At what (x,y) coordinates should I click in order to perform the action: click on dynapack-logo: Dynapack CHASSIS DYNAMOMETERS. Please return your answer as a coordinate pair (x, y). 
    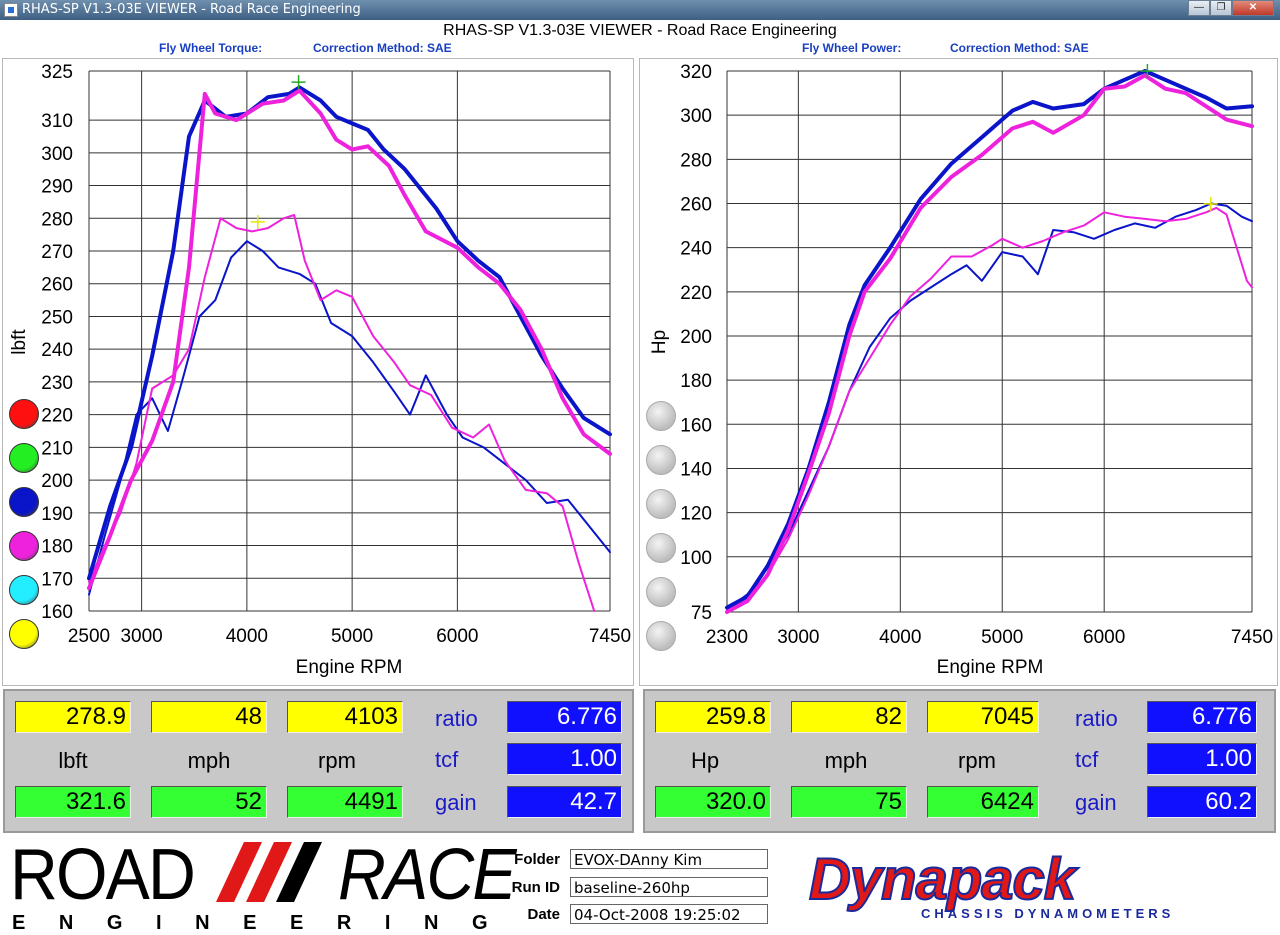
    Looking at the image, I should click on (1025, 887).